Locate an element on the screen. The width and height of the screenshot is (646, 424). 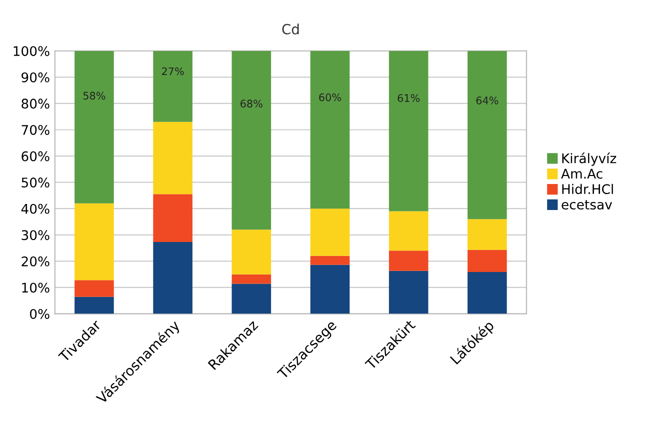
y-tick-label: 60% is located at coordinates (36, 156).